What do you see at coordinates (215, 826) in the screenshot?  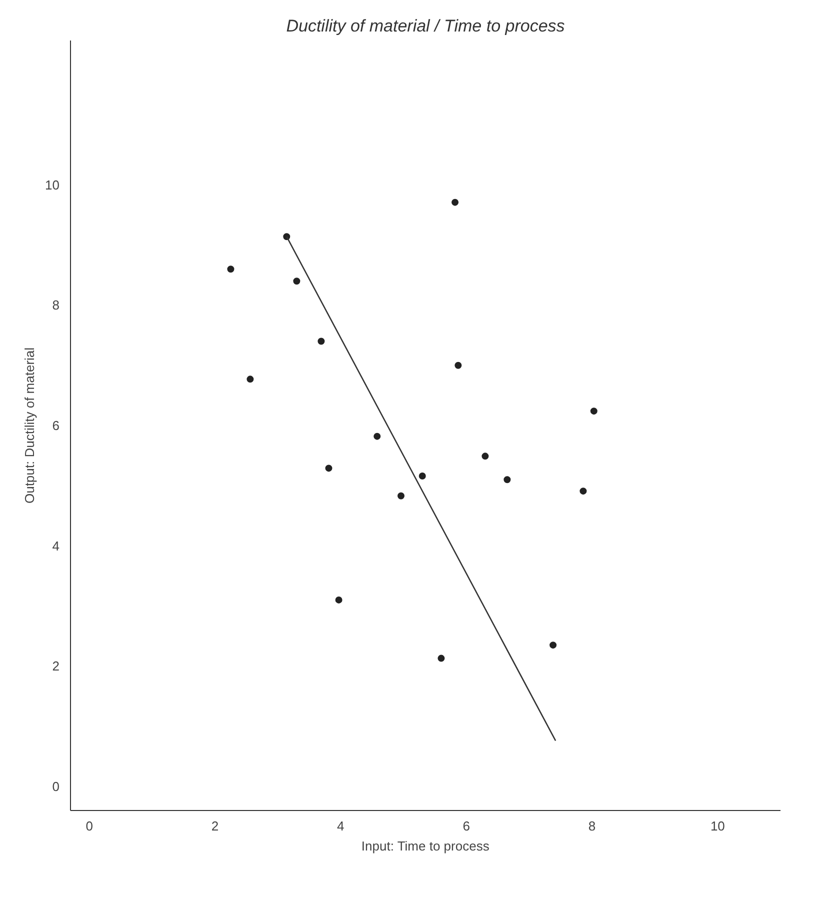 I see `x-tick-label: 2` at bounding box center [215, 826].